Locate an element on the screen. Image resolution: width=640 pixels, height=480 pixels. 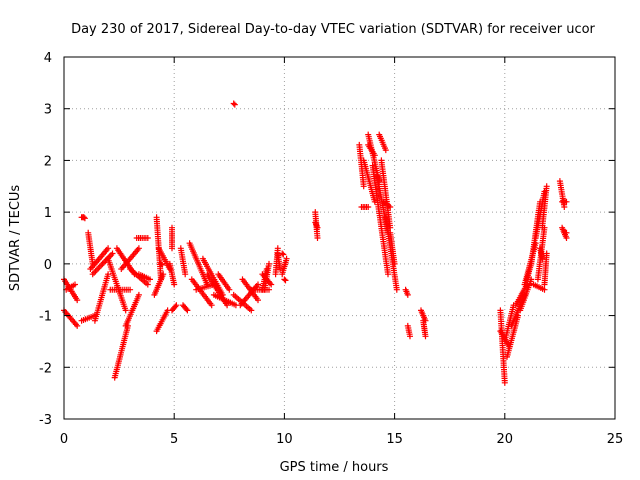
x-tick-label: 0 is located at coordinates (64, 439).